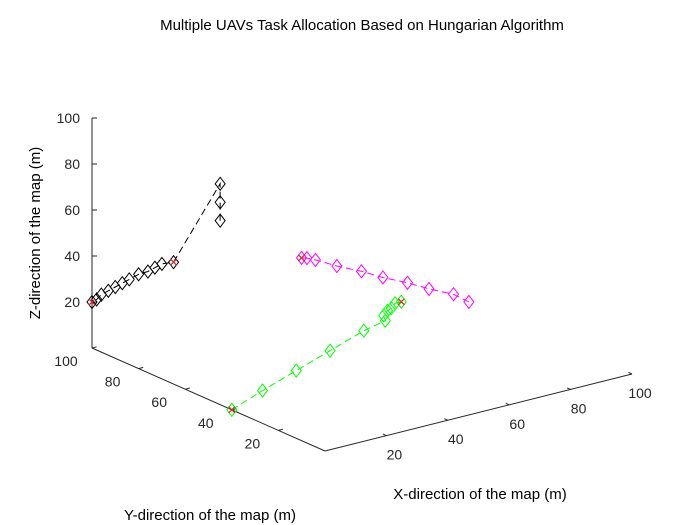  What do you see at coordinates (517, 424) in the screenshot?
I see `x-tick-label: 60` at bounding box center [517, 424].